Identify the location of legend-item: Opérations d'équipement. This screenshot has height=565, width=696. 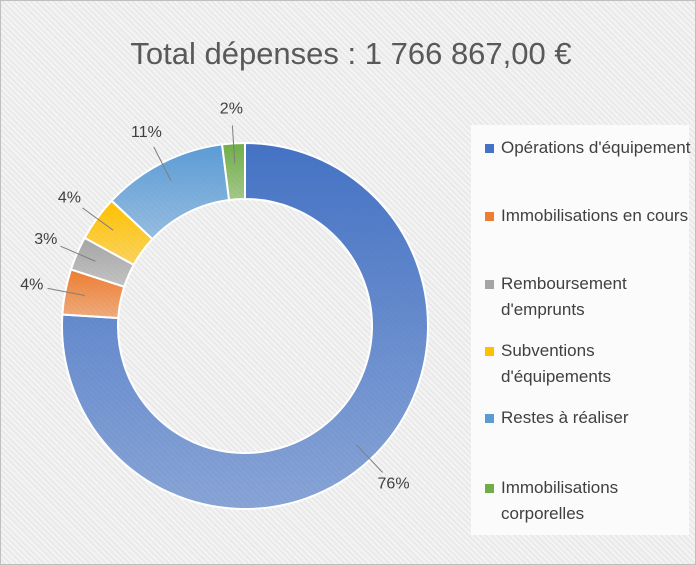
(588, 148).